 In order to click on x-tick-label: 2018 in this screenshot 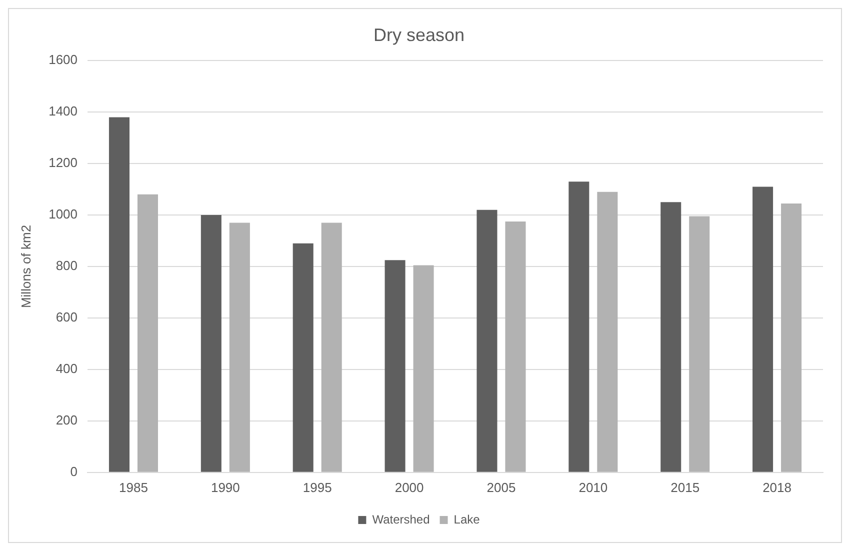, I will do `click(777, 487)`.